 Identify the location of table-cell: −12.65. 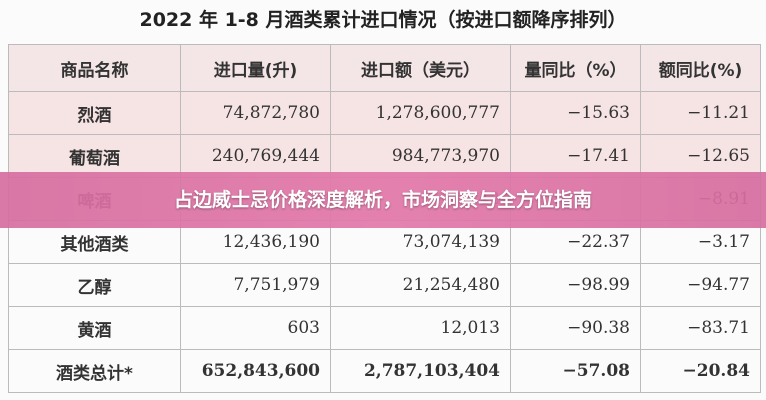
(700, 156).